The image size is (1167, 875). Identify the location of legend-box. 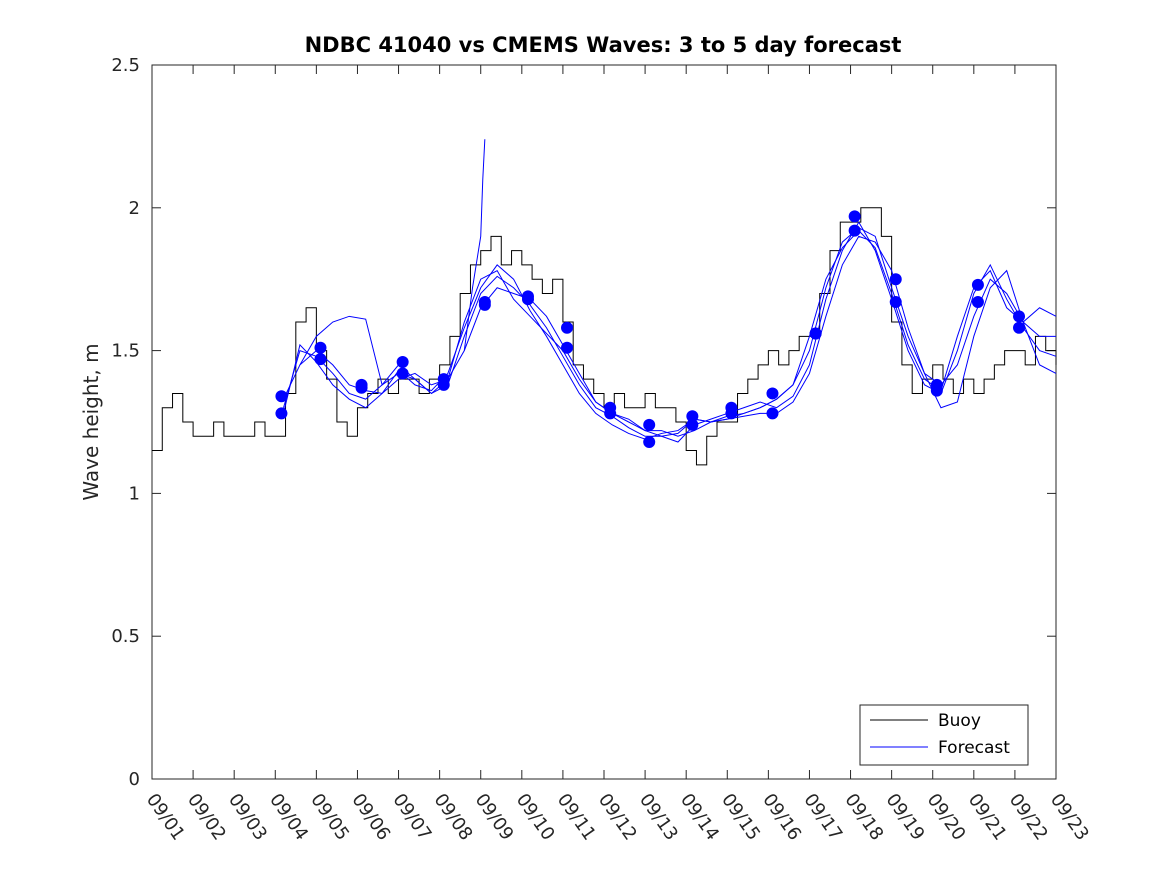
(944, 735).